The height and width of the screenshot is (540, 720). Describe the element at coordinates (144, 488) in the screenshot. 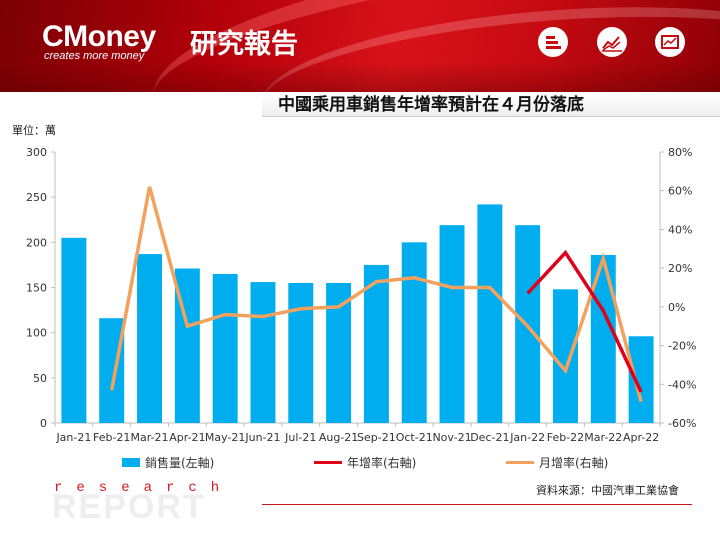

I see `footer-research-label: research` at that location.